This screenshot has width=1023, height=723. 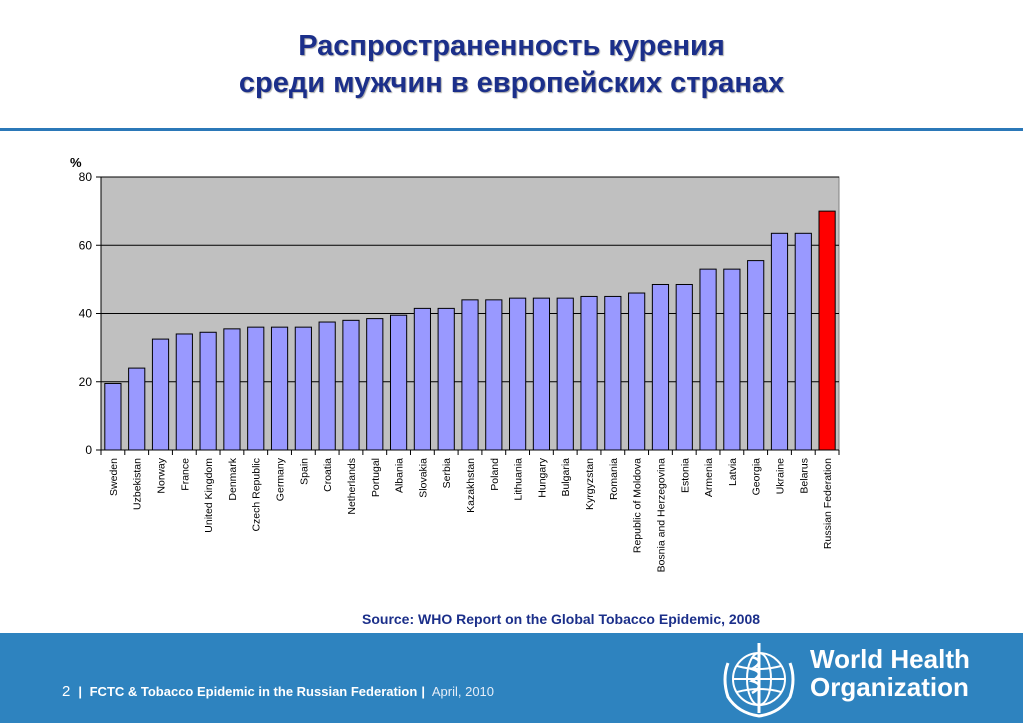 What do you see at coordinates (138, 484) in the screenshot?
I see `x-tick-label: Uzbekistan` at bounding box center [138, 484].